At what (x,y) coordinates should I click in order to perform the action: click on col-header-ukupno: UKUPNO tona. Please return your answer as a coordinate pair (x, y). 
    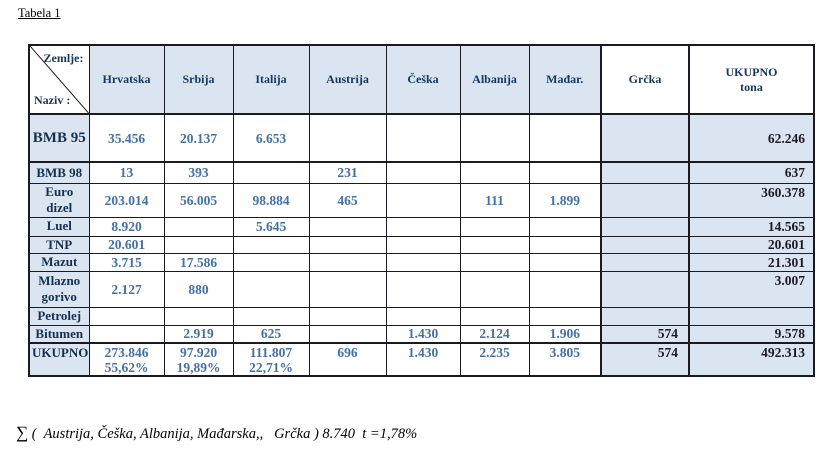
    Looking at the image, I should click on (751, 79).